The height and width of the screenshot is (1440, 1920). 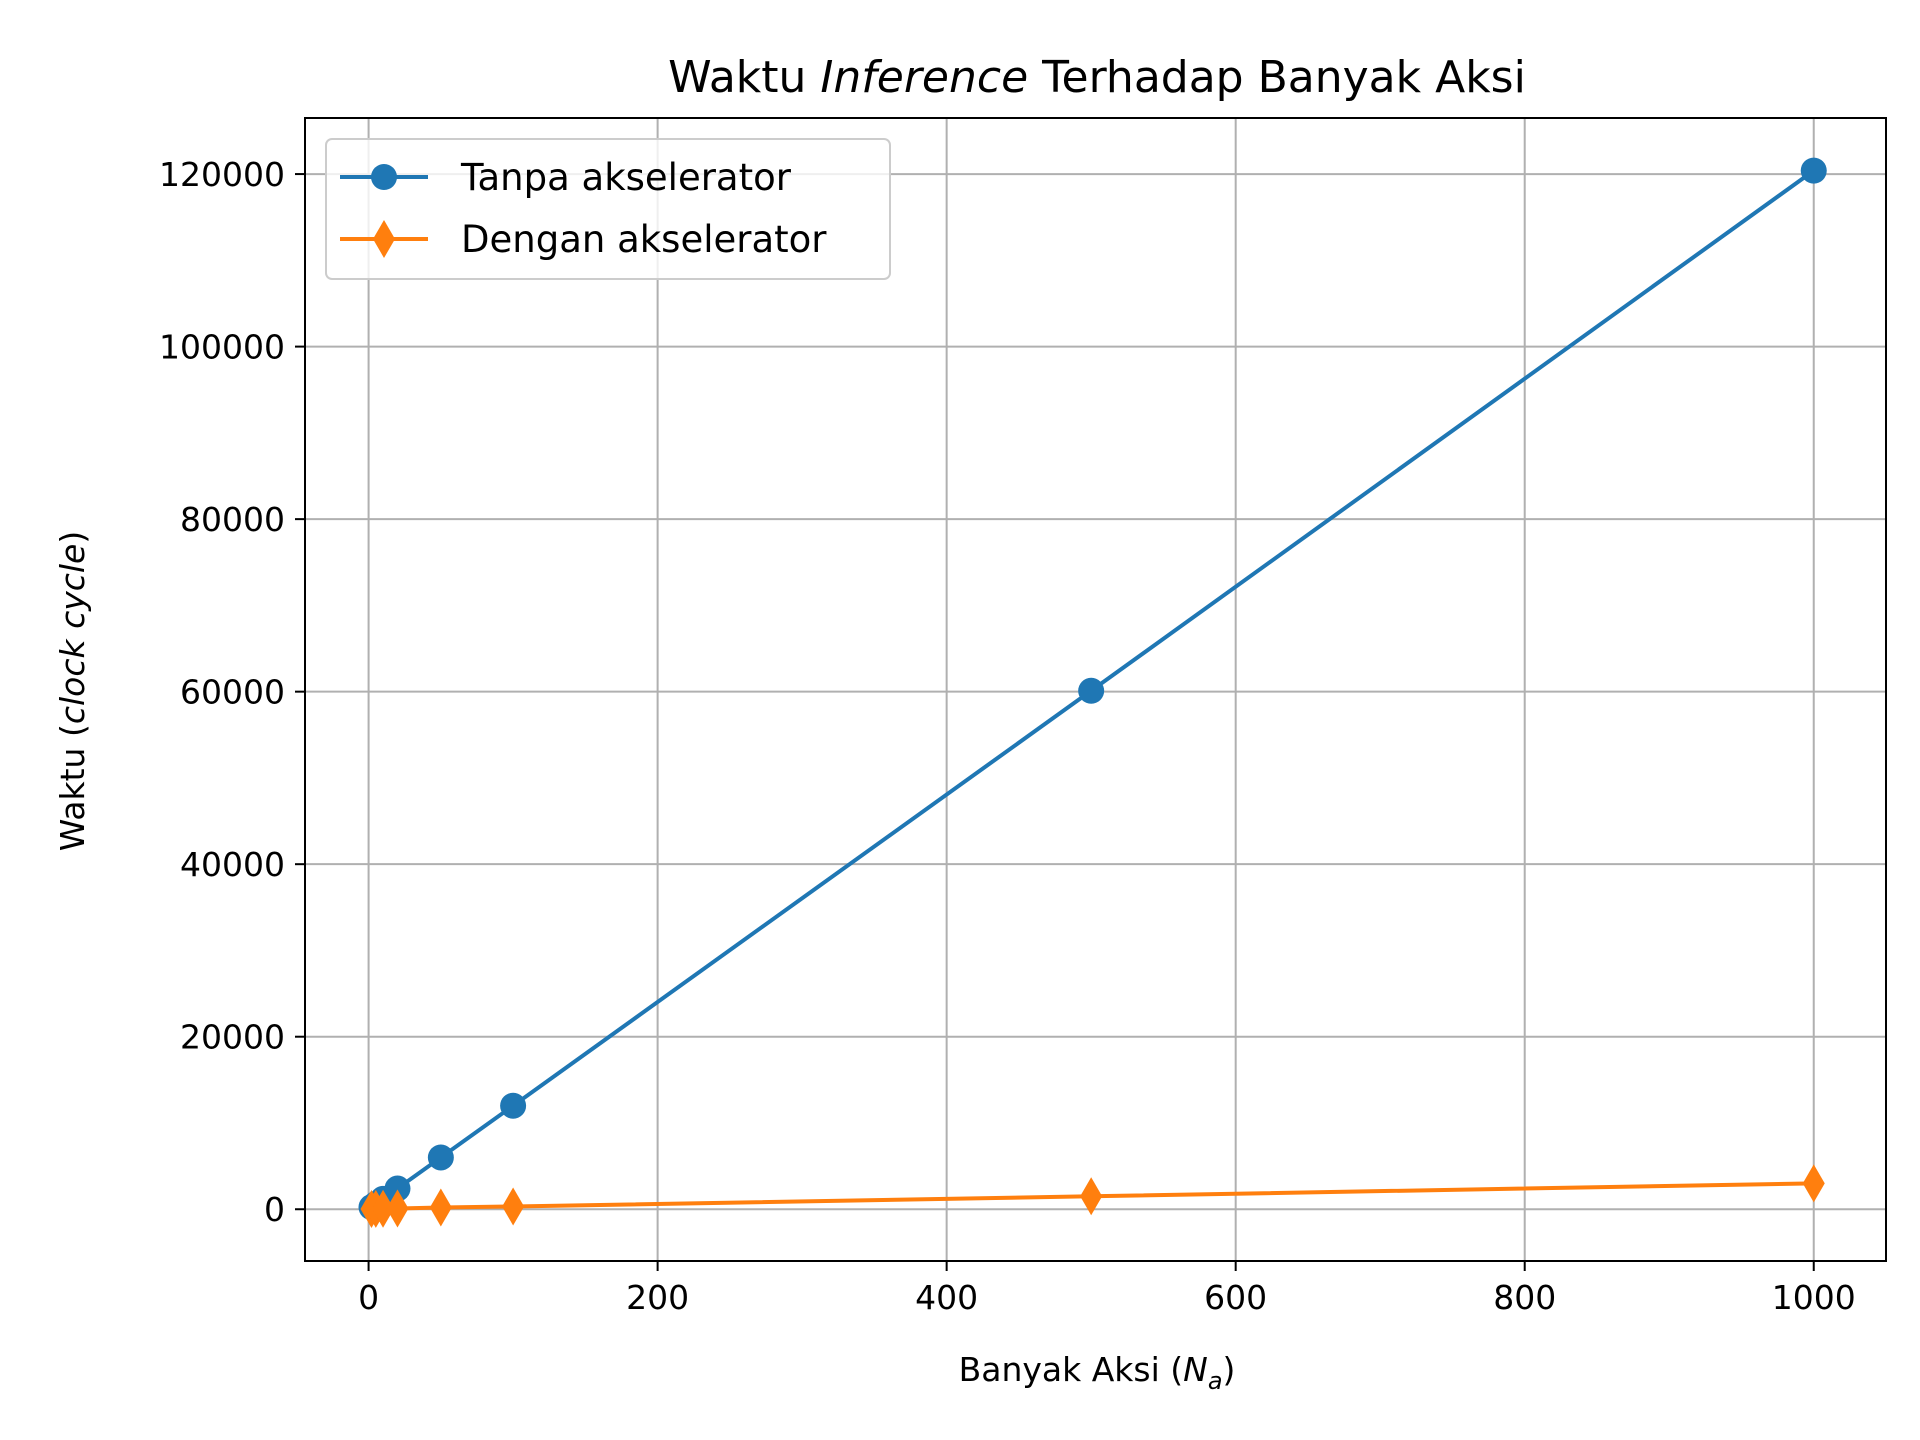 What do you see at coordinates (274, 1209) in the screenshot?
I see `y-tick-label: 0` at bounding box center [274, 1209].